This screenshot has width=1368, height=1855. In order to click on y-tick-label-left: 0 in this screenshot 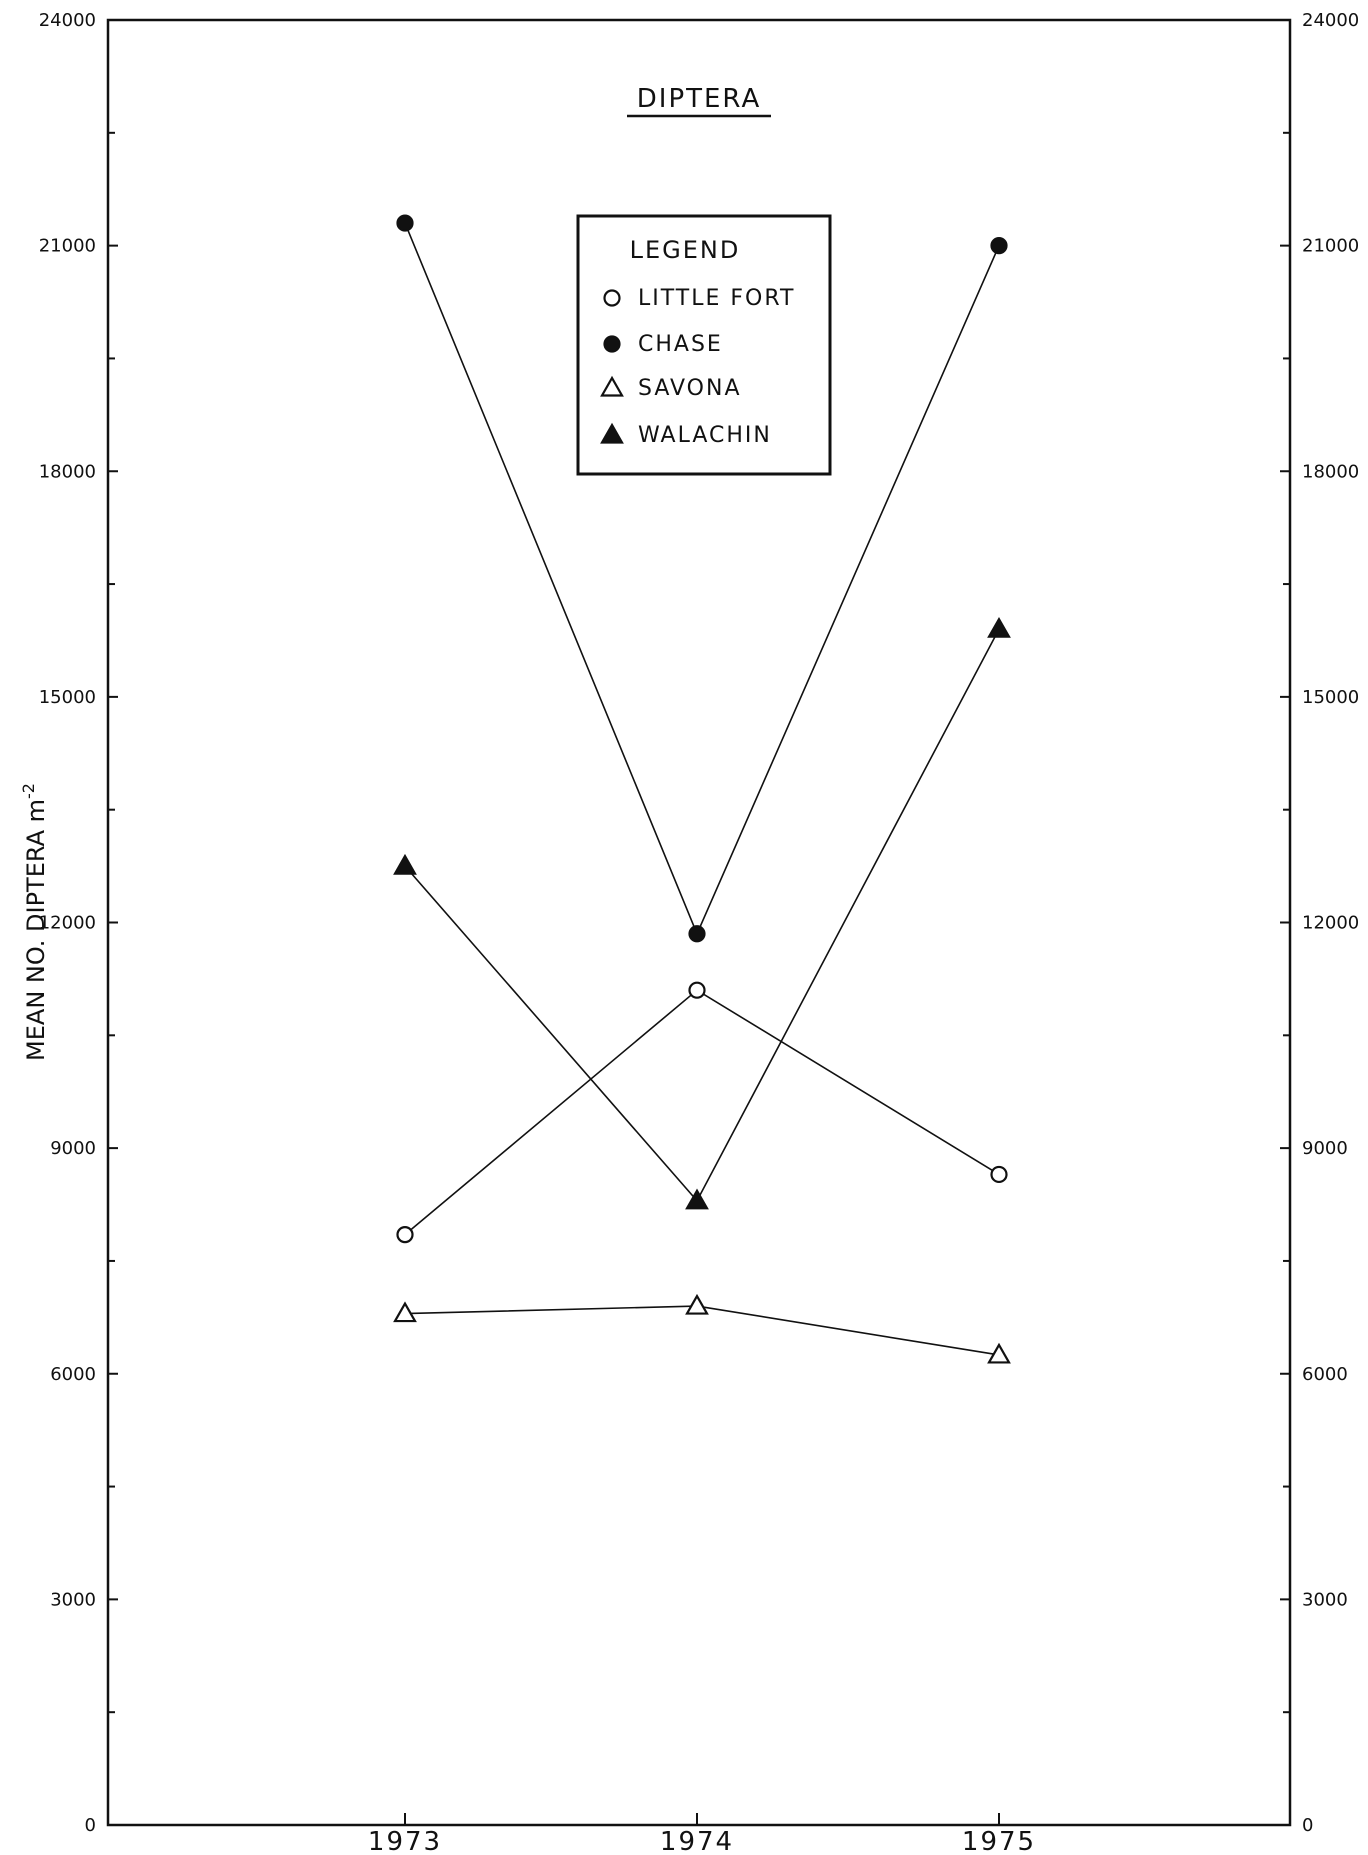, I will do `click(90, 1825)`.